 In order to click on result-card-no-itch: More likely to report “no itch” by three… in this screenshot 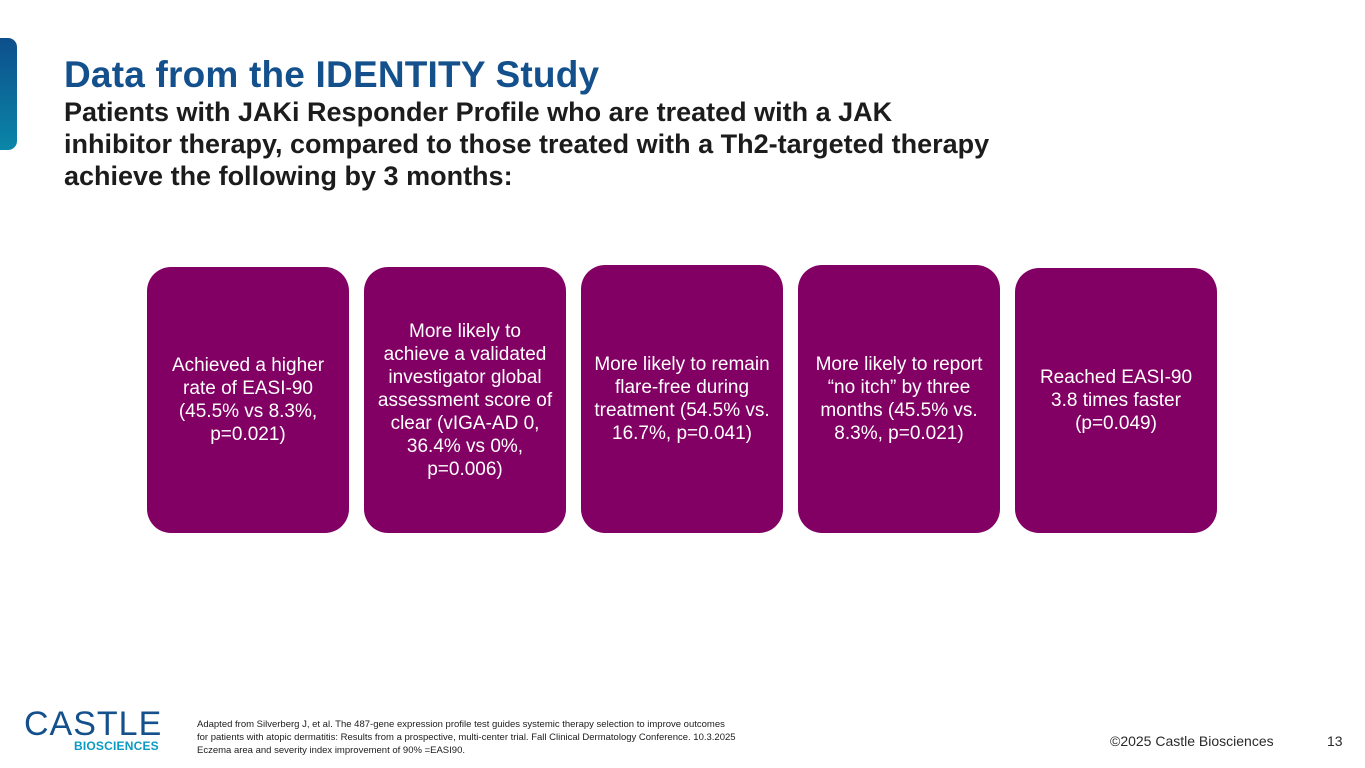, I will do `click(899, 399)`.